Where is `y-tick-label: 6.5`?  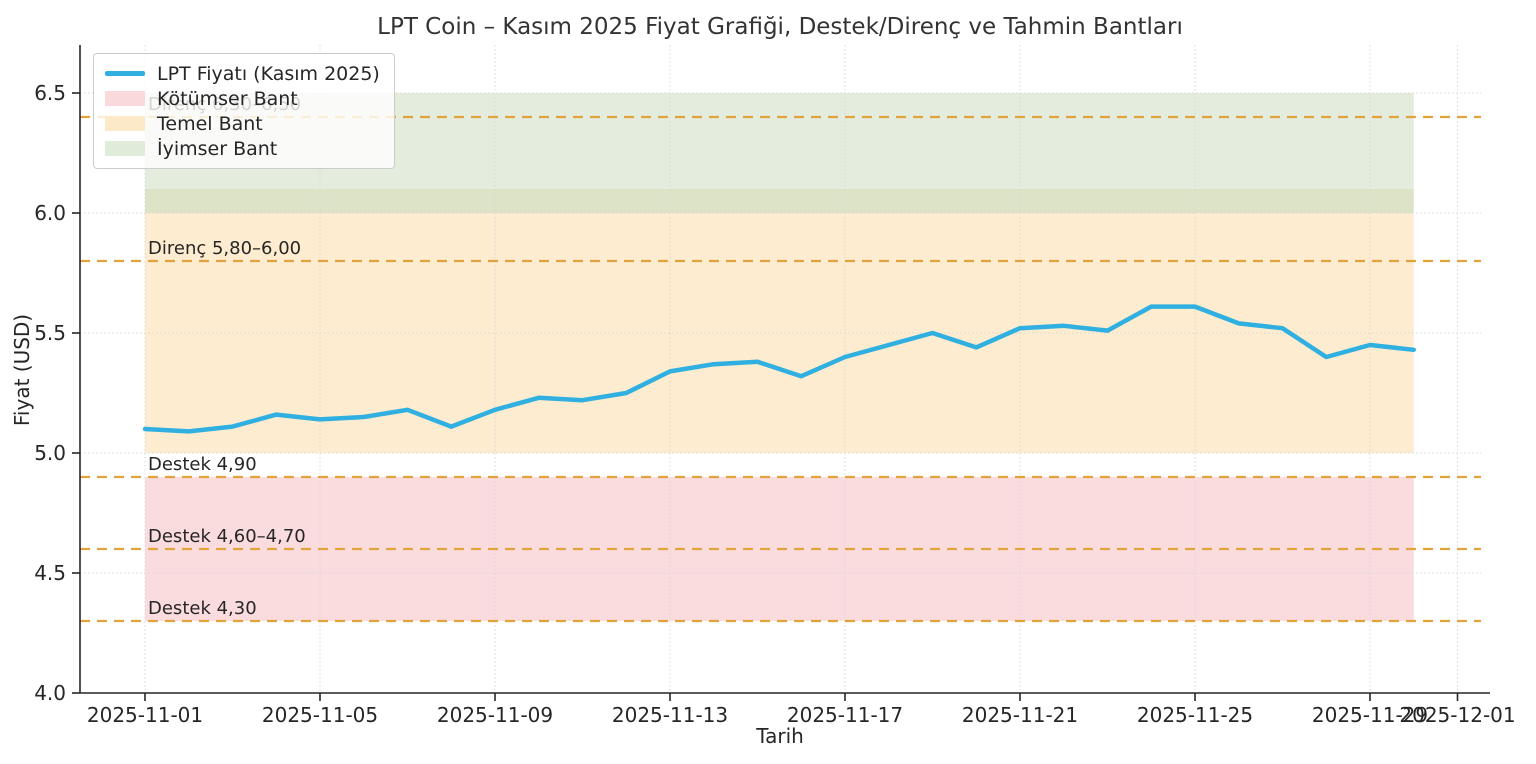
y-tick-label: 6.5 is located at coordinates (50, 93).